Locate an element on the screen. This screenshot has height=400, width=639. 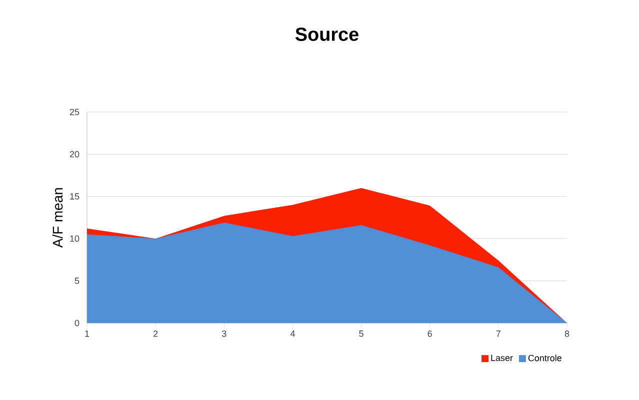
y-tick-label: 25 is located at coordinates (75, 112).